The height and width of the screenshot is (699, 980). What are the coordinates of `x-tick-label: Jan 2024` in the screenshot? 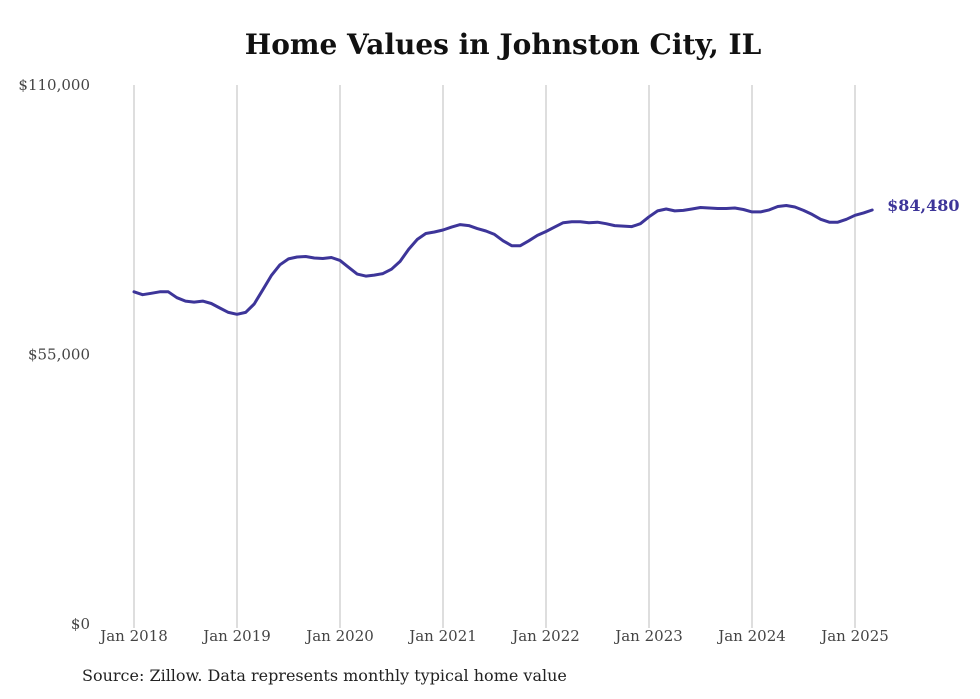 It's located at (751, 636).